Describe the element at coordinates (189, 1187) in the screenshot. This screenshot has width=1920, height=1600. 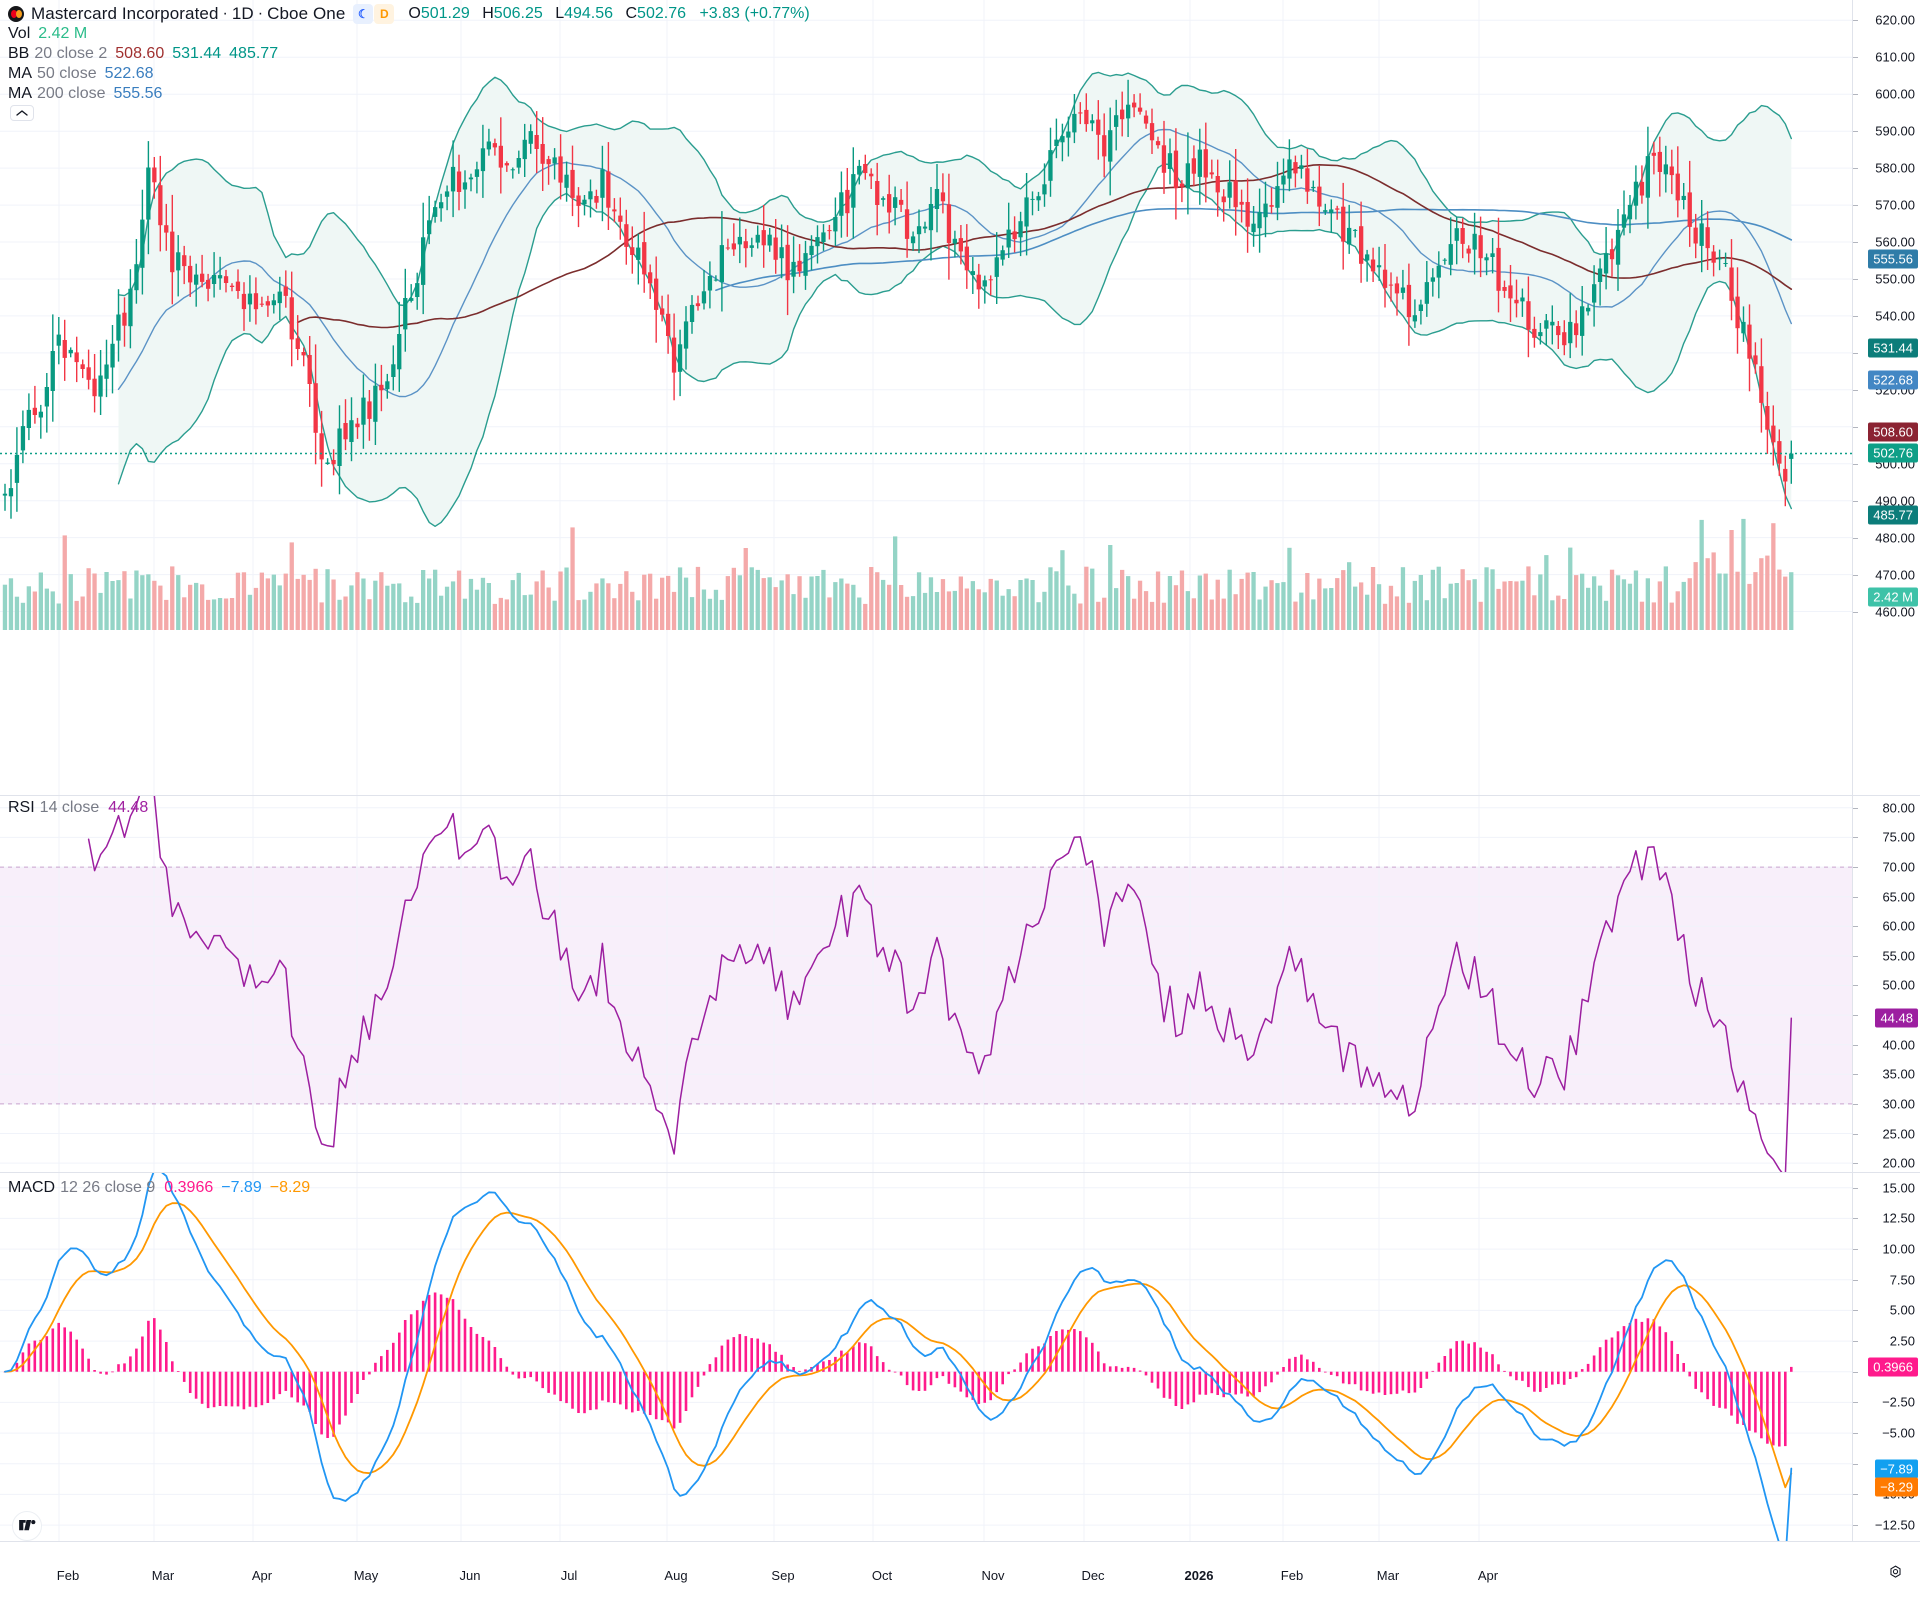
I see `macd-histogram-value: 0.3966` at that location.